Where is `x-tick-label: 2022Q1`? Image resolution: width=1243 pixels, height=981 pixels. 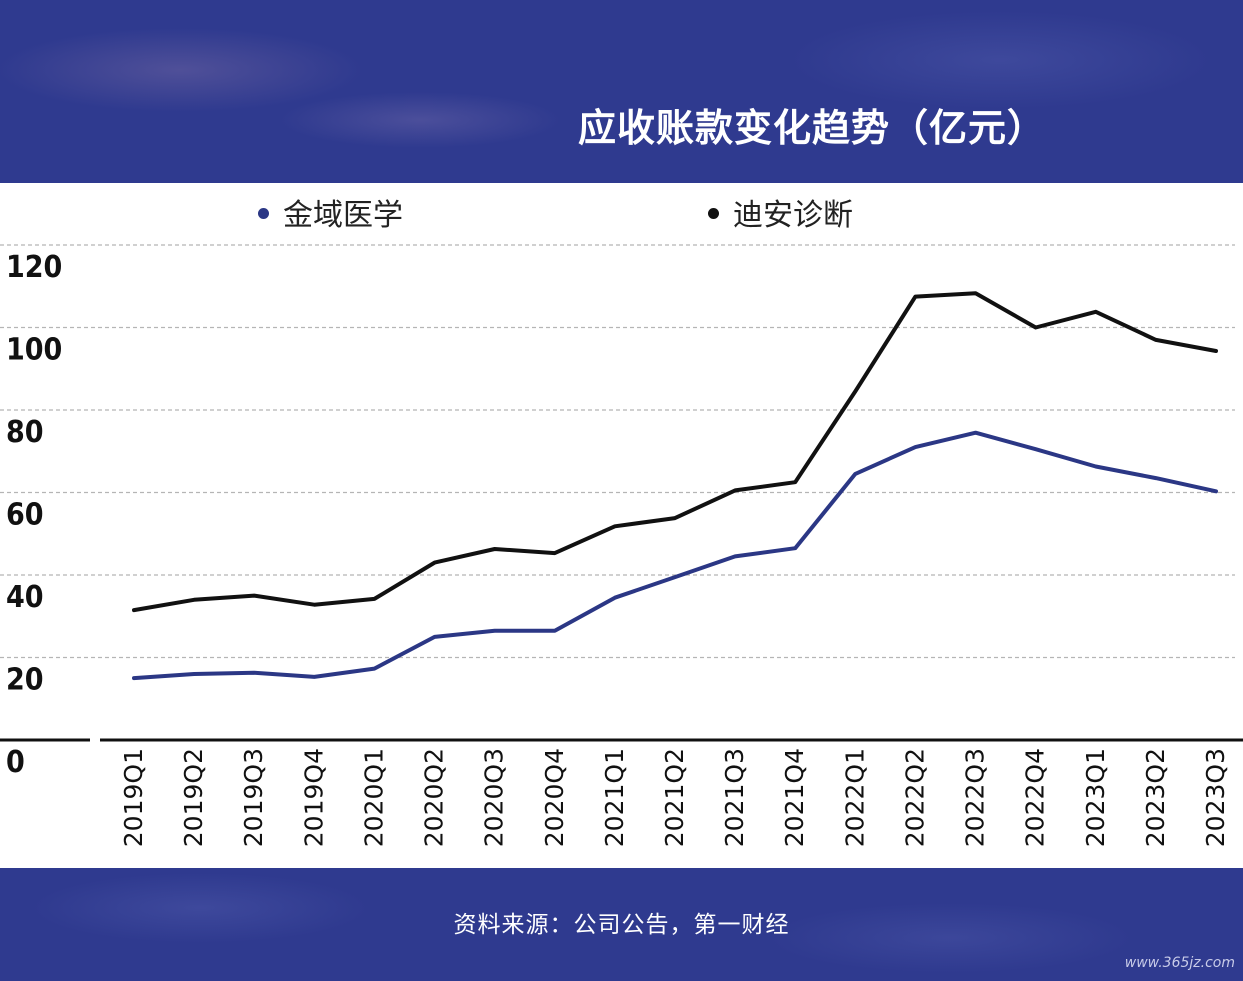
x-tick-label: 2022Q1 is located at coordinates (854, 797).